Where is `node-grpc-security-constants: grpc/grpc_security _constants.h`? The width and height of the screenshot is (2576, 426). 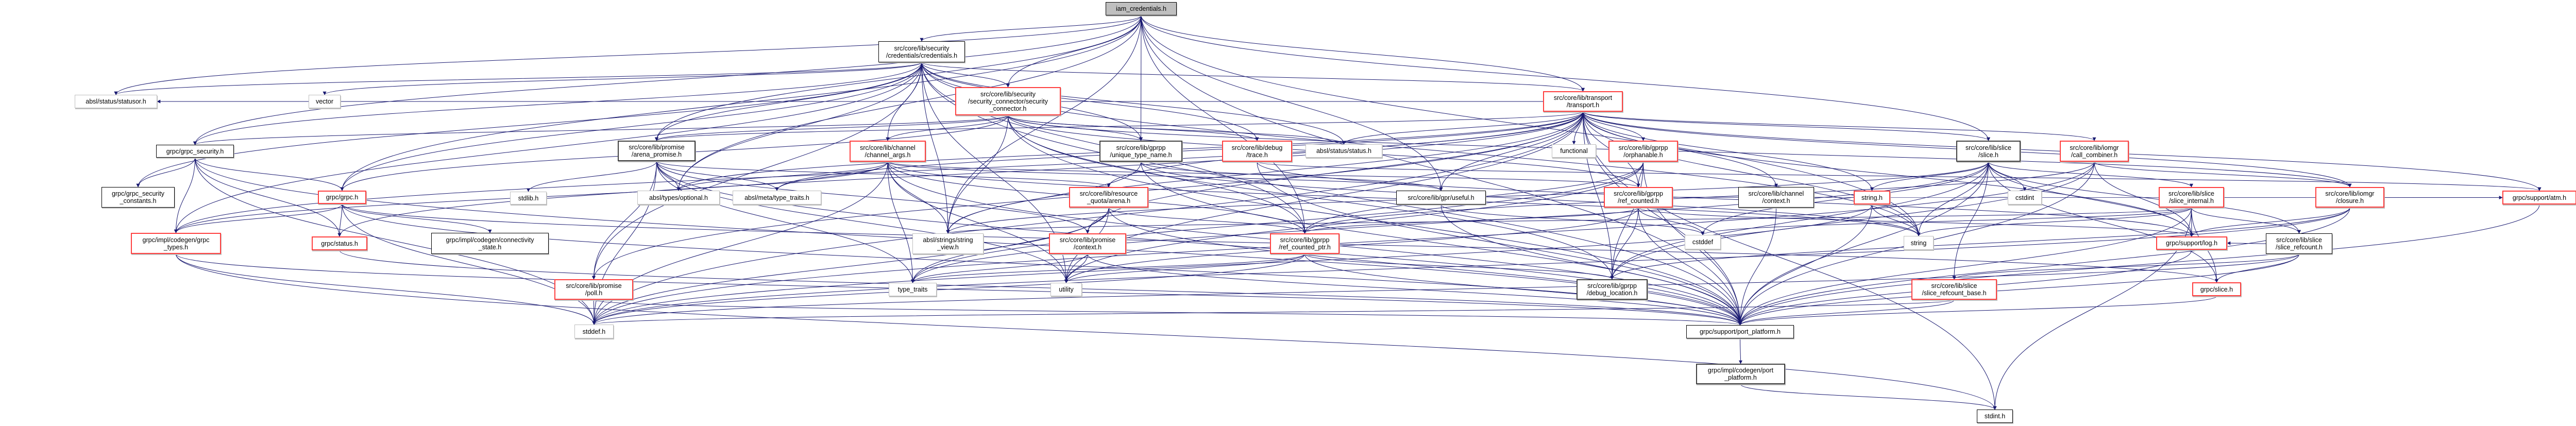 node-grpc-security-constants: grpc/grpc_security _constants.h is located at coordinates (138, 197).